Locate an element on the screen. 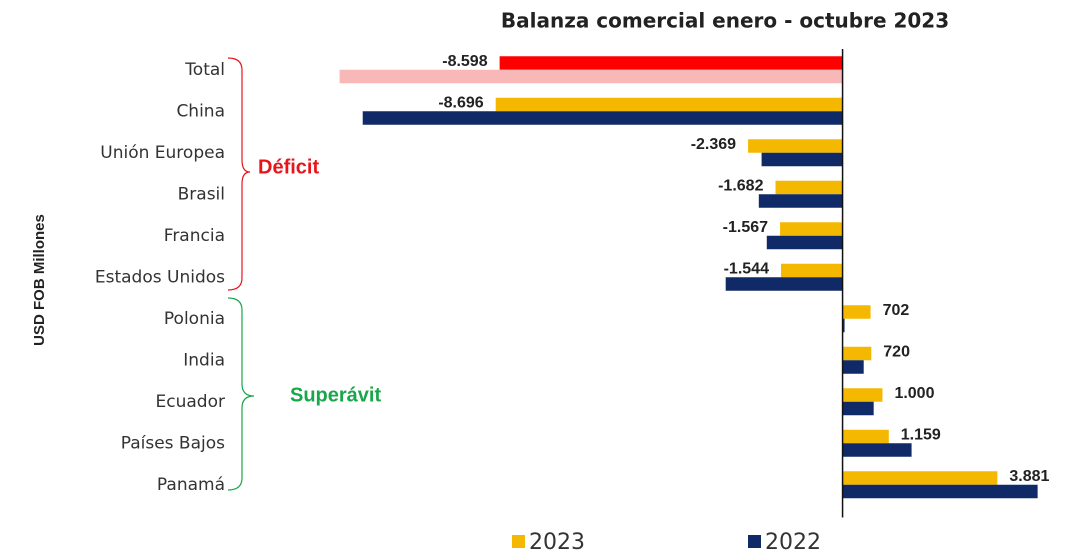 This screenshot has width=1065, height=554. y-tick-label: Francia is located at coordinates (194, 236).